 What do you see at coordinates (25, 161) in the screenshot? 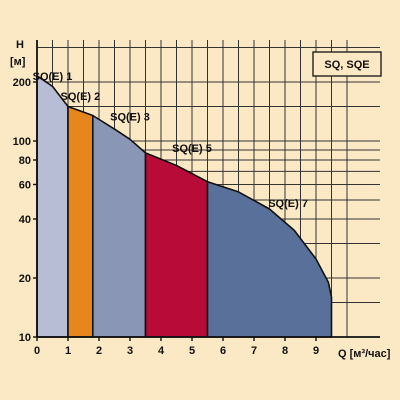
I see `y-tick-label: 80` at bounding box center [25, 161].